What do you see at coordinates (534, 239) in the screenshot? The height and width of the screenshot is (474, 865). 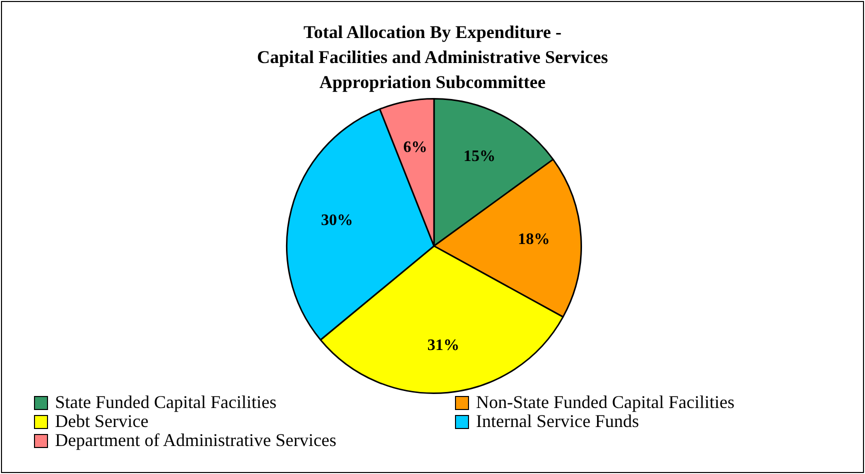 I see `data-label: 18%` at bounding box center [534, 239].